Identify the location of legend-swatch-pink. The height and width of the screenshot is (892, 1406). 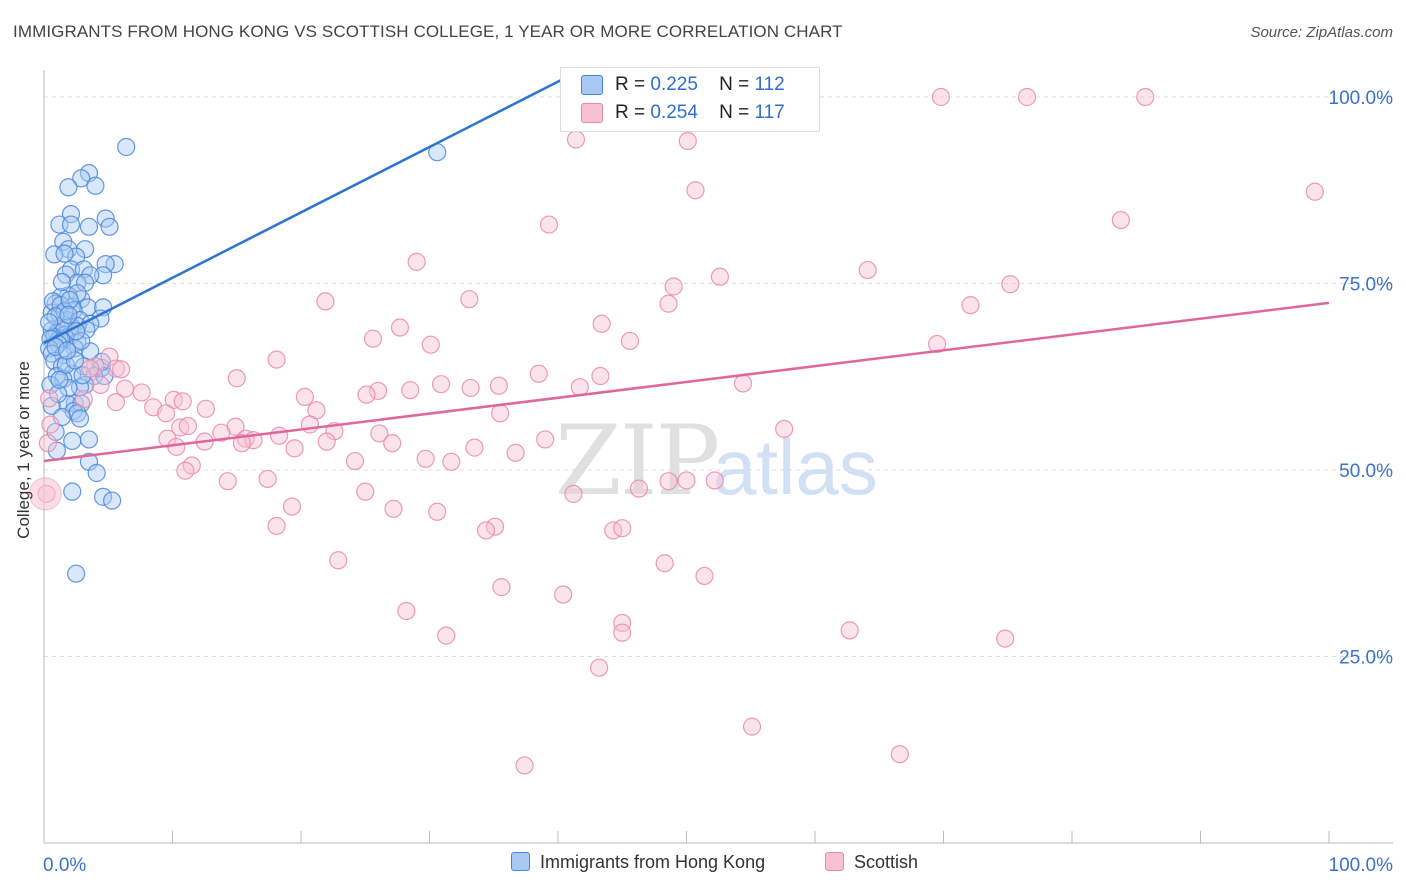
(592, 112).